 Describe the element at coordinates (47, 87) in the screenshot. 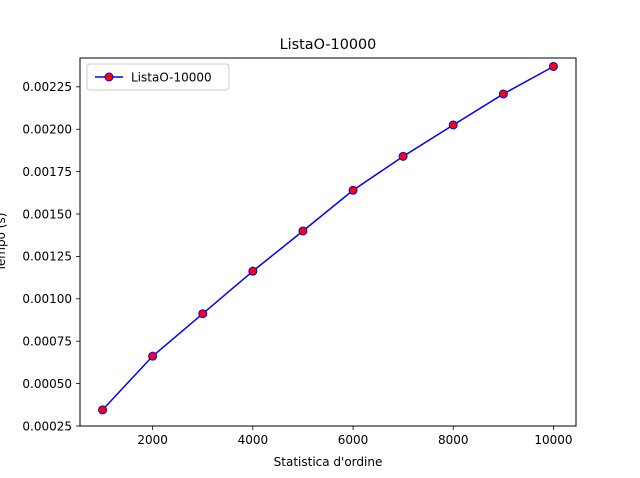

I see `y-tick-label: 0.00225` at that location.